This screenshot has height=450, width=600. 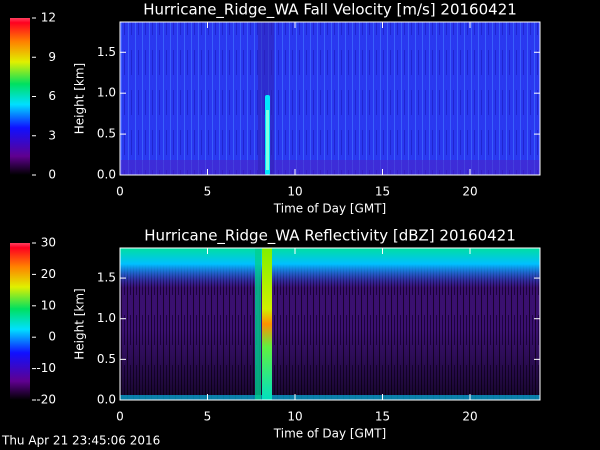 I want to click on colorbar-tick-label: 20, so click(x=48, y=274).